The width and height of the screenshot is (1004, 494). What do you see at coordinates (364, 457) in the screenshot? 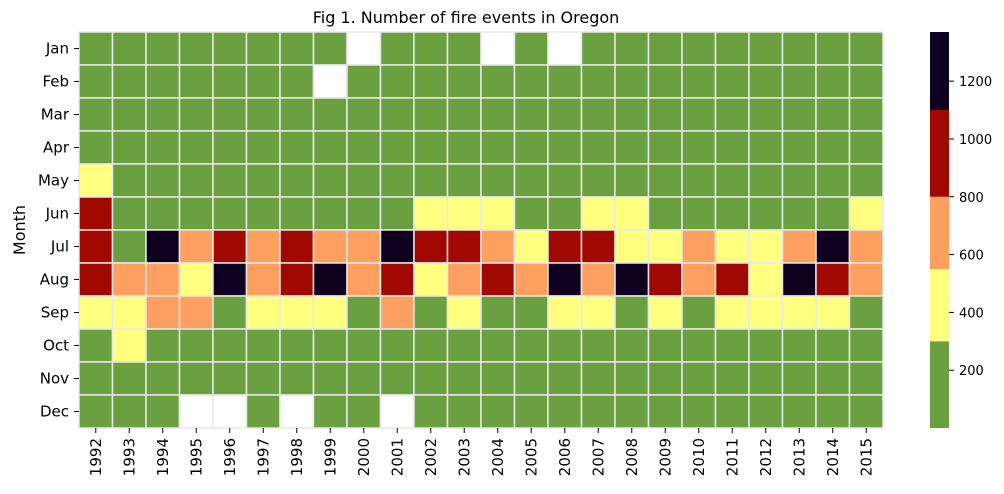
I see `x-tick-label: 2000` at bounding box center [364, 457].